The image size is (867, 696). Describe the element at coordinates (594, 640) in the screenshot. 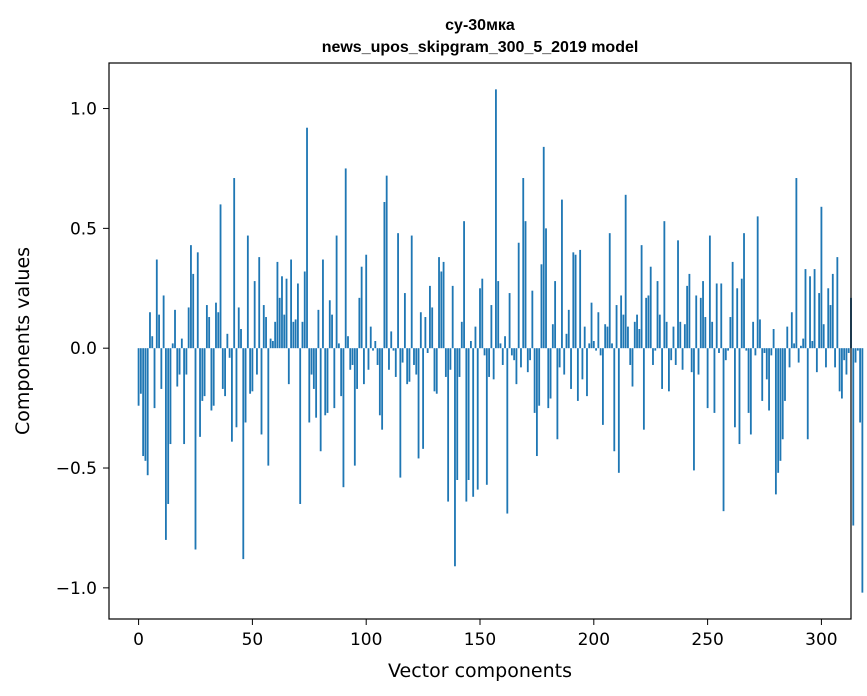

I see `x-tick-label: 200` at that location.